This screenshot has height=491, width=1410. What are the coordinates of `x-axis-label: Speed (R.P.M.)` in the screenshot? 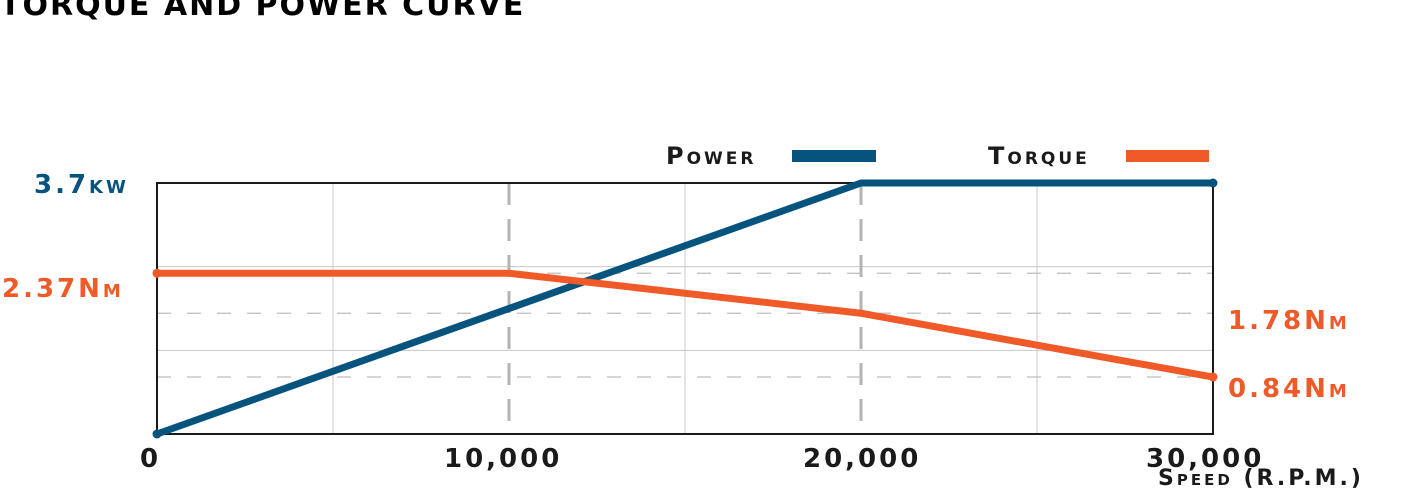 It's located at (1261, 478).